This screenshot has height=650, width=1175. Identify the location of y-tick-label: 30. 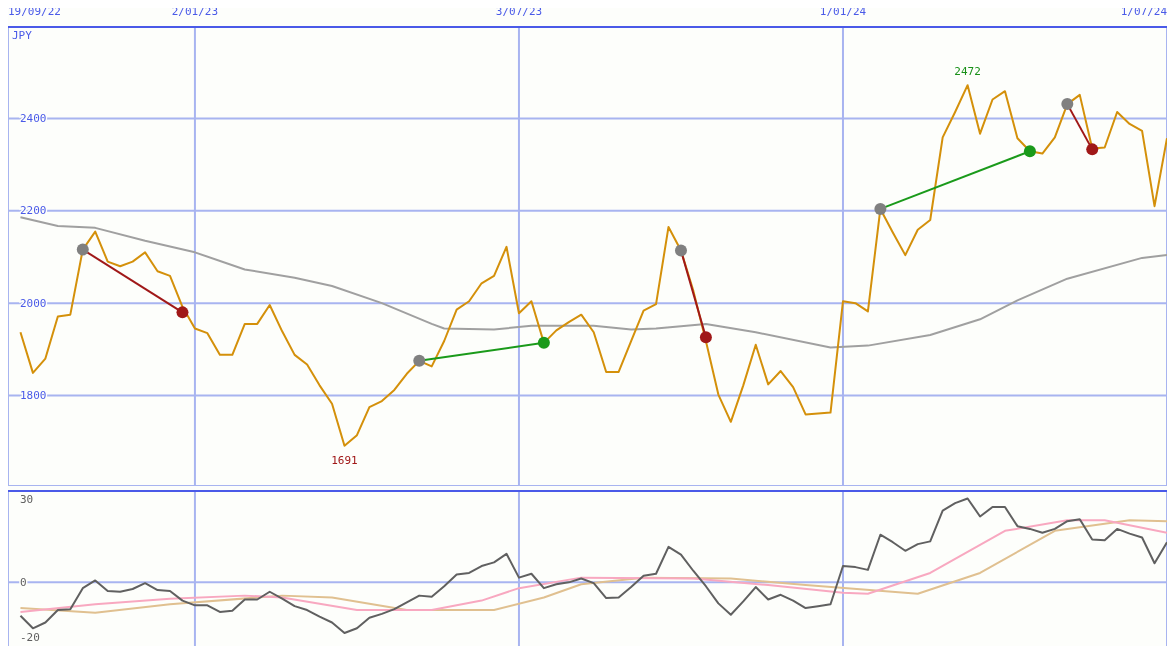
(27, 499).